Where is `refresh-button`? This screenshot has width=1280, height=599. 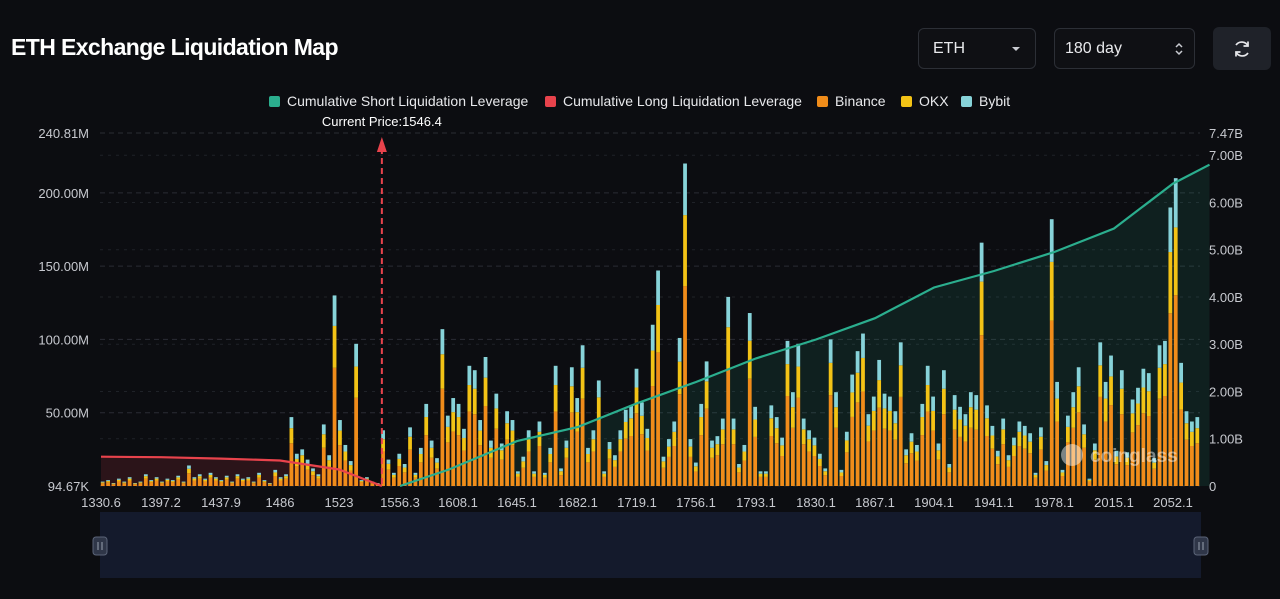
refresh-button is located at coordinates (1242, 48).